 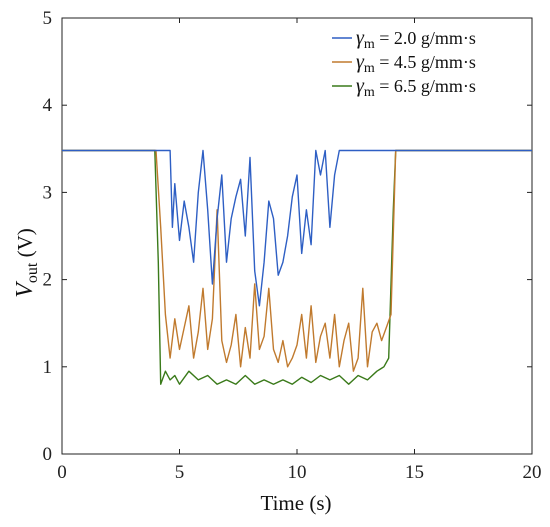 I want to click on x-axis-label: Time (s), so click(x=296, y=503).